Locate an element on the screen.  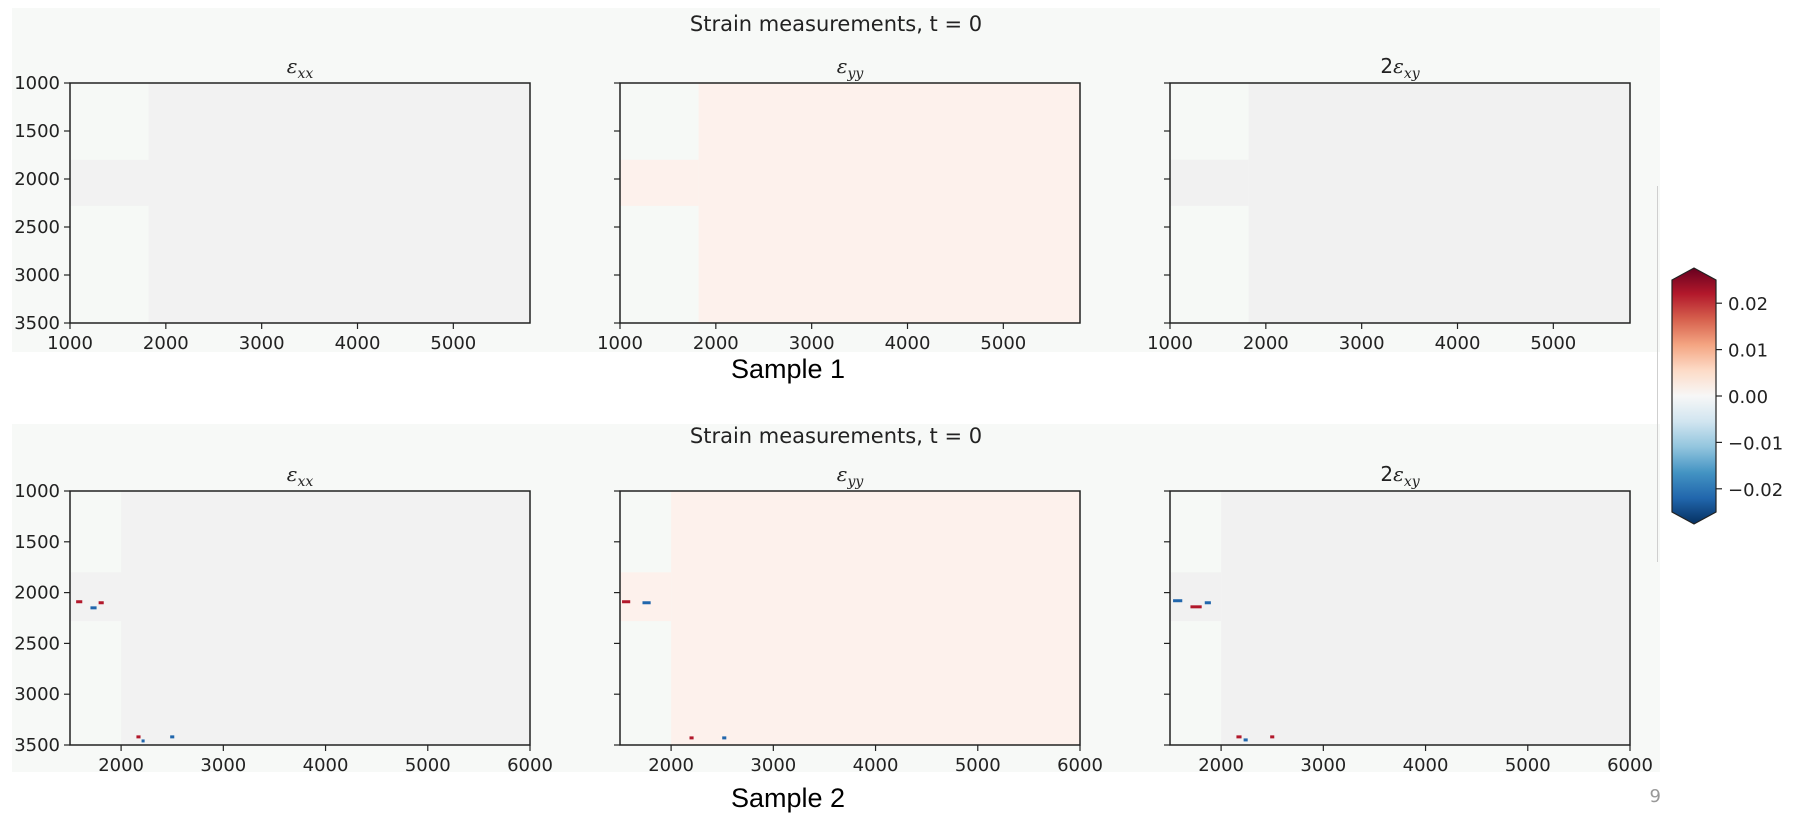
heatmap-panel-2-eyy: 2000 3000 4000 5000 6000 εyy is located at coordinates (858, 619).